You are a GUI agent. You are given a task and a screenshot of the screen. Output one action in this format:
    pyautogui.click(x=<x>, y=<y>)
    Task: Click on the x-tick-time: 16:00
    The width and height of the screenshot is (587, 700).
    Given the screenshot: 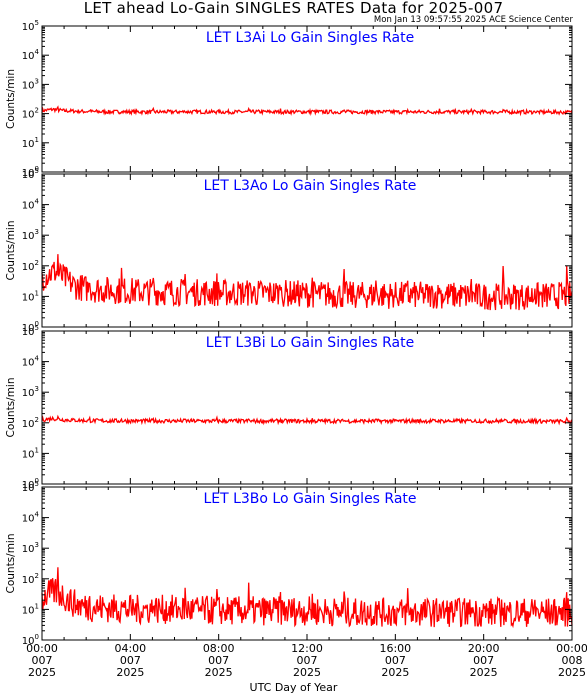 What is the action you would take?
    pyautogui.click(x=395, y=648)
    